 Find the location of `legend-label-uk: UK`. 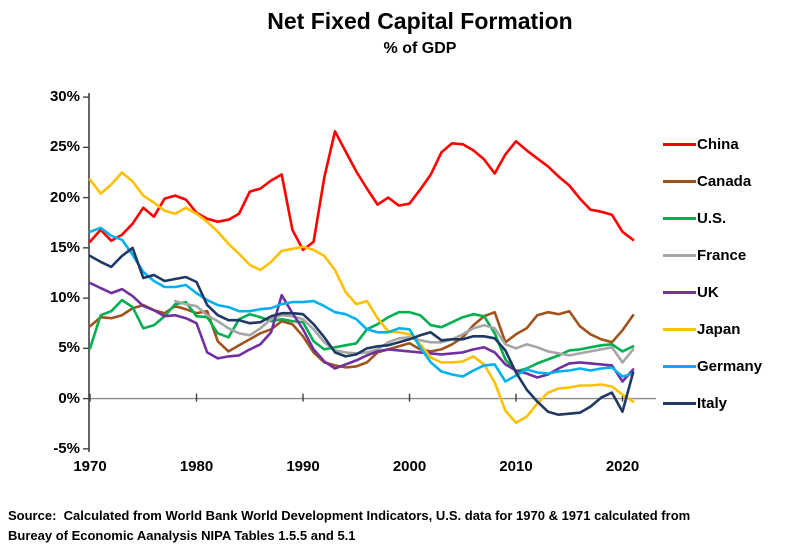

legend-label-uk: UK is located at coordinates (708, 292).